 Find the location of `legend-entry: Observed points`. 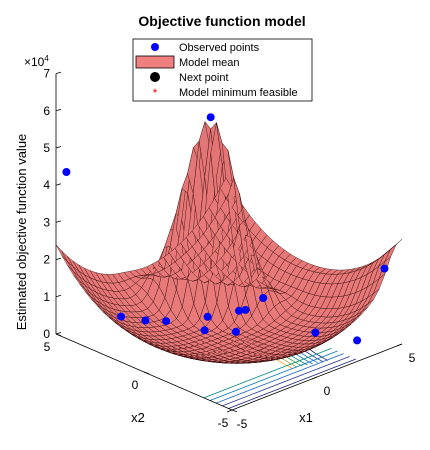

legend-entry: Observed points is located at coordinates (219, 48).